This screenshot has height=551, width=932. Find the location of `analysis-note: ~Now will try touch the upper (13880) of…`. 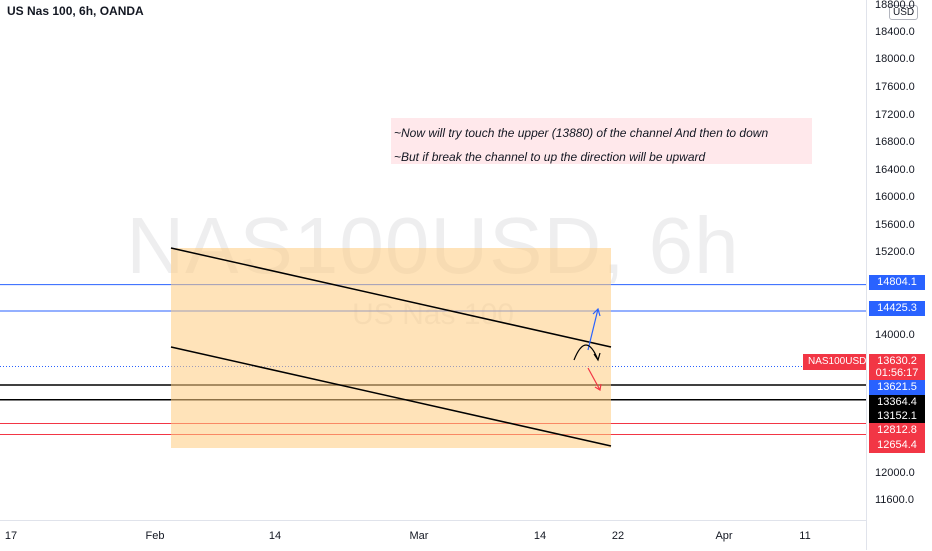

analysis-note: ~Now will try touch the upper (13880) of… is located at coordinates (601, 141).